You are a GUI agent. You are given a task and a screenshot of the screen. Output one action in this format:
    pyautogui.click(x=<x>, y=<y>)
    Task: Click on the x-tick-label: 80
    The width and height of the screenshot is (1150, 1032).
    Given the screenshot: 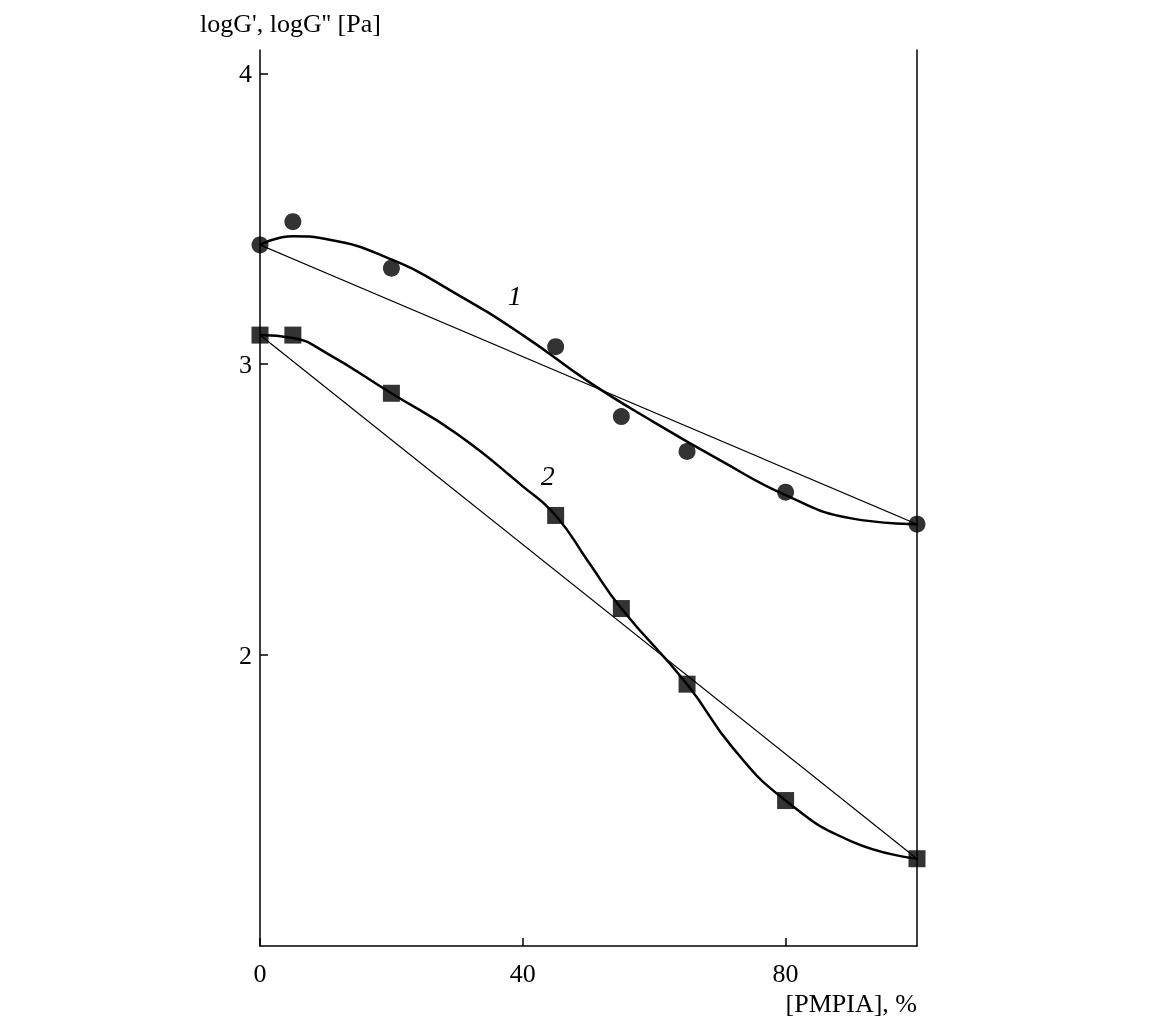 What is the action you would take?
    pyautogui.click(x=785, y=973)
    